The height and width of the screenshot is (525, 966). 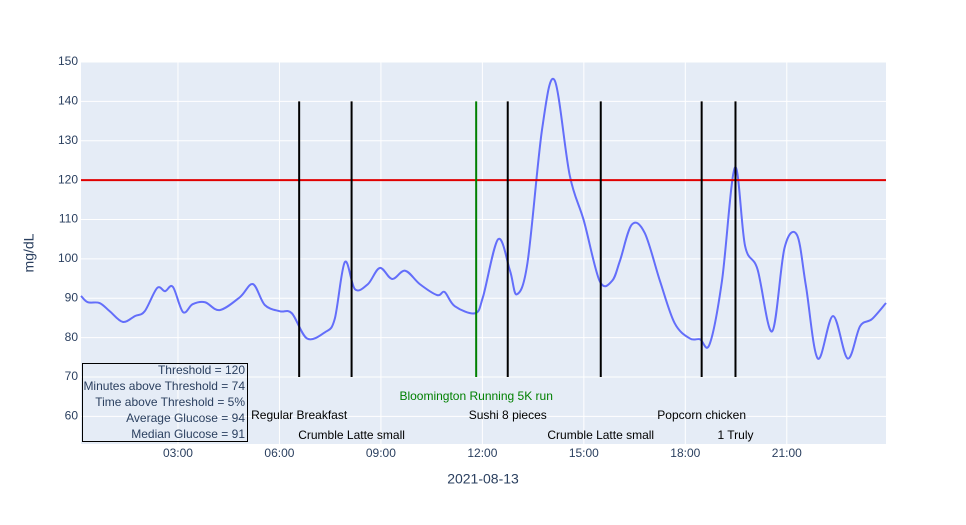 What do you see at coordinates (178, 453) in the screenshot?
I see `x-tick-label: 03:00` at bounding box center [178, 453].